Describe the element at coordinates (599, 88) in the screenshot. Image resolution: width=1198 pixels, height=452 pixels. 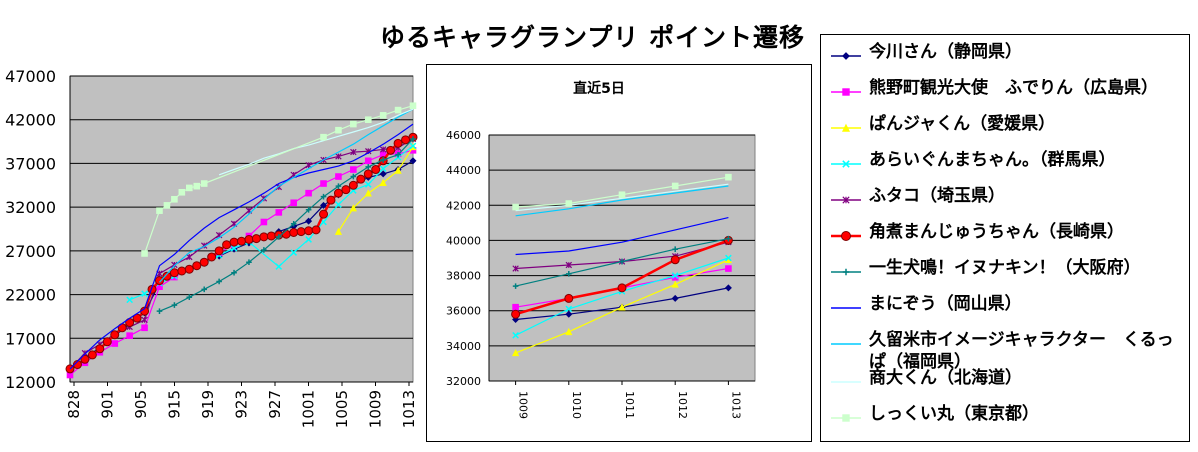
I see `inset-title: 直近5日` at that location.